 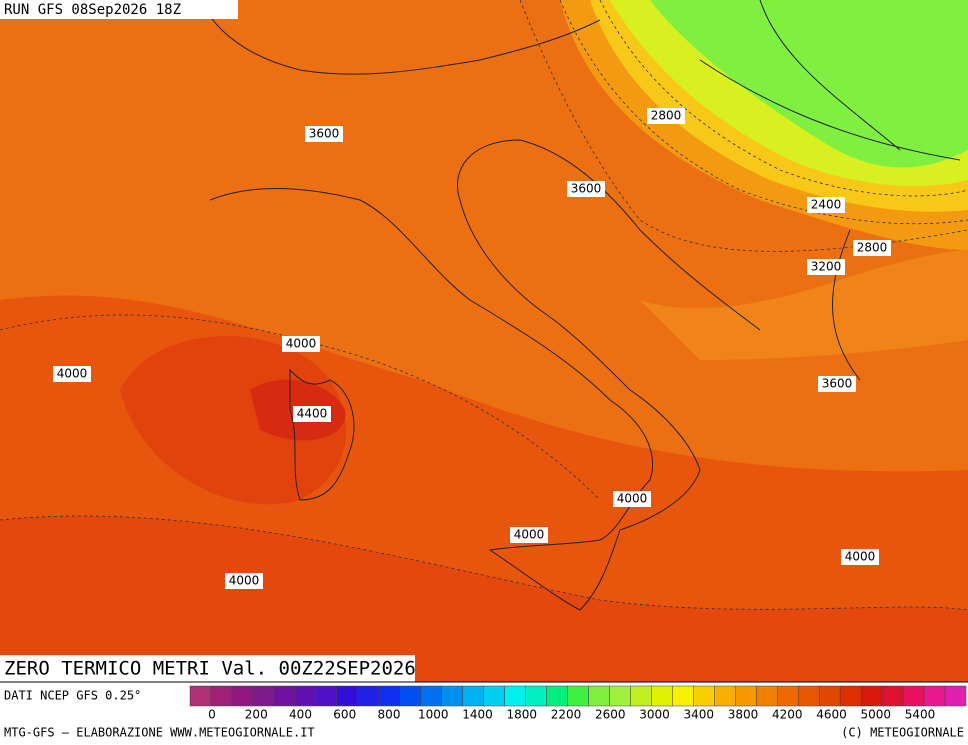 I want to click on contour-label-text: 2400, so click(x=826, y=205).